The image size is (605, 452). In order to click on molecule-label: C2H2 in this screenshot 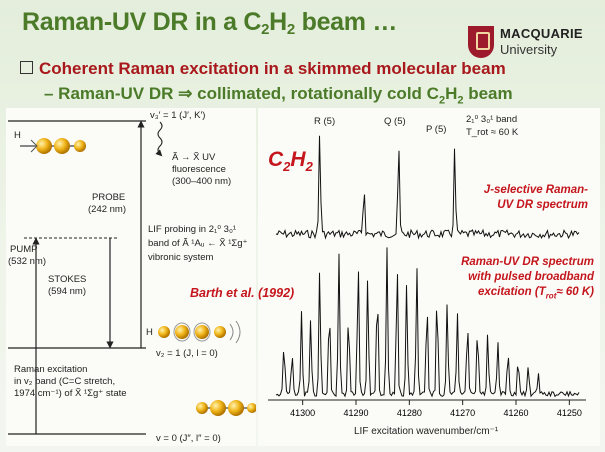, I will do `click(290, 161)`.